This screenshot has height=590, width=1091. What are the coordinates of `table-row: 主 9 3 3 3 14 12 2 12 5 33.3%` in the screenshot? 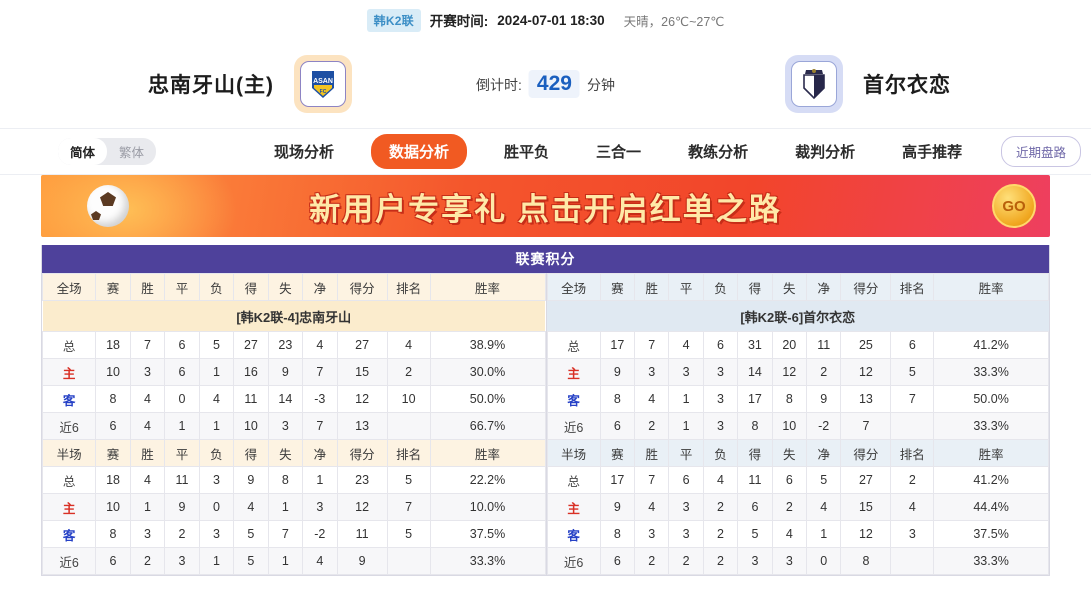 It's located at (797, 372).